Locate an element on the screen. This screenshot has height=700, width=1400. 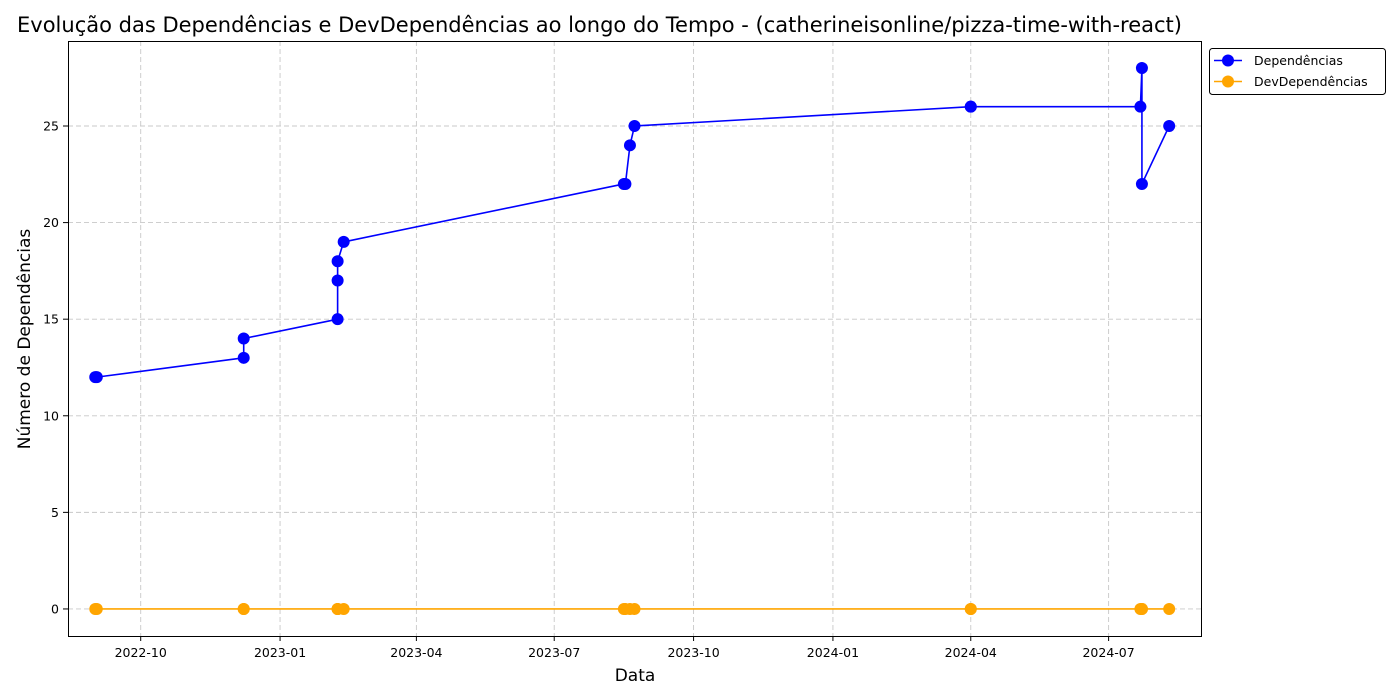
x-tick-label: 2023-07 is located at coordinates (554, 652).